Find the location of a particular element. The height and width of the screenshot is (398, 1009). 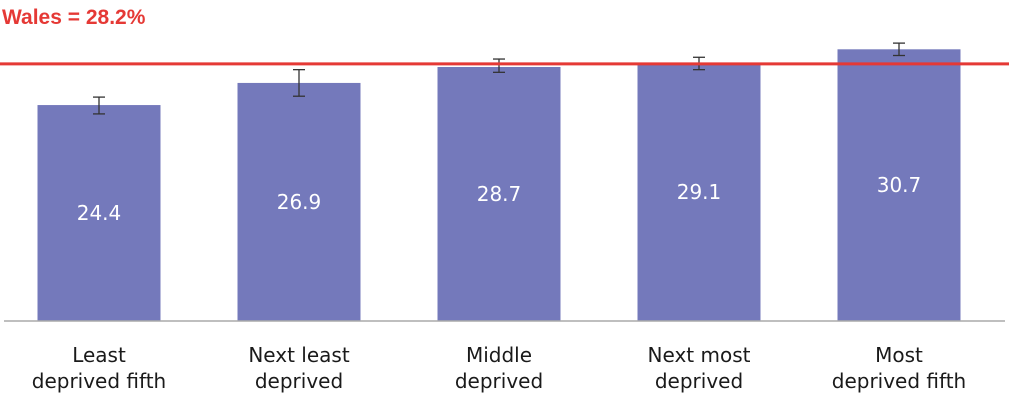

value-labels-layer: 24.4 26.9 28.7 29.1 30.7 is located at coordinates (499, 199).